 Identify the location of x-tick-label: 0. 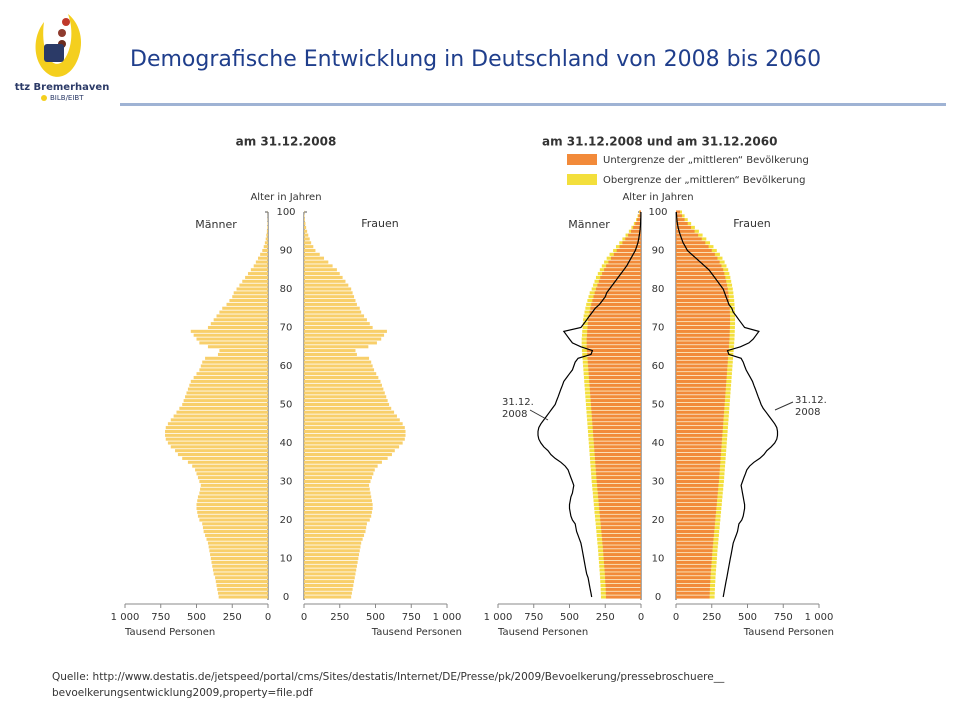
(304, 617).